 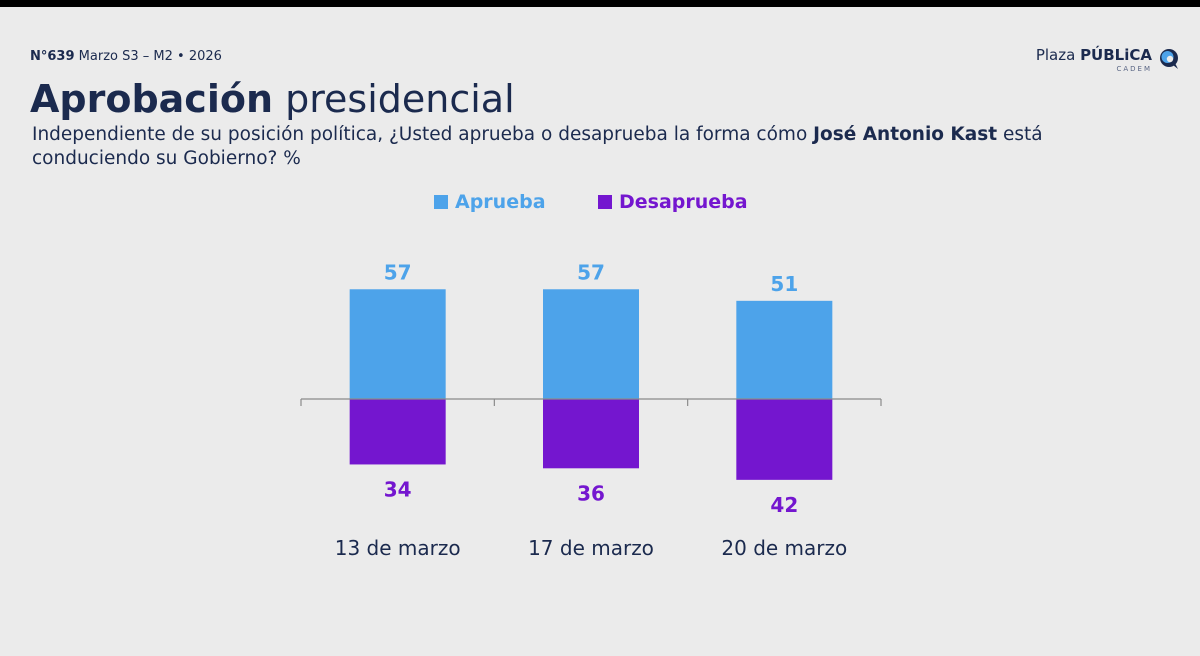 I want to click on title-bold: Aprobación, so click(x=152, y=99).